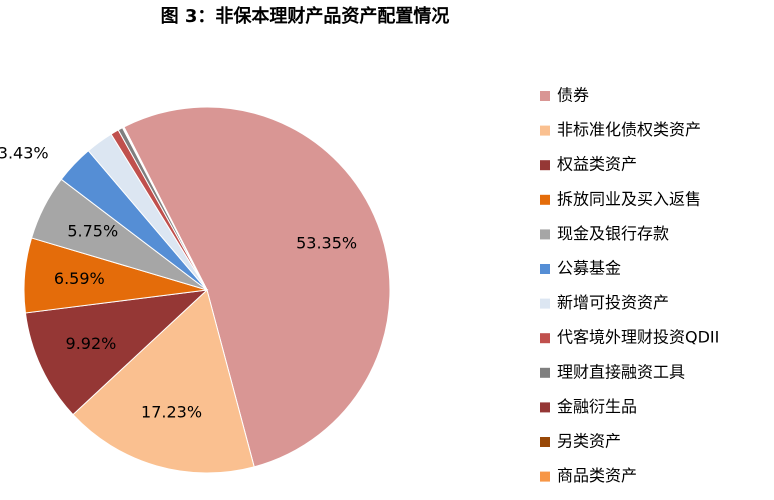 This screenshot has height=500, width=774. I want to click on legend-label: 权益类资产, so click(597, 164).